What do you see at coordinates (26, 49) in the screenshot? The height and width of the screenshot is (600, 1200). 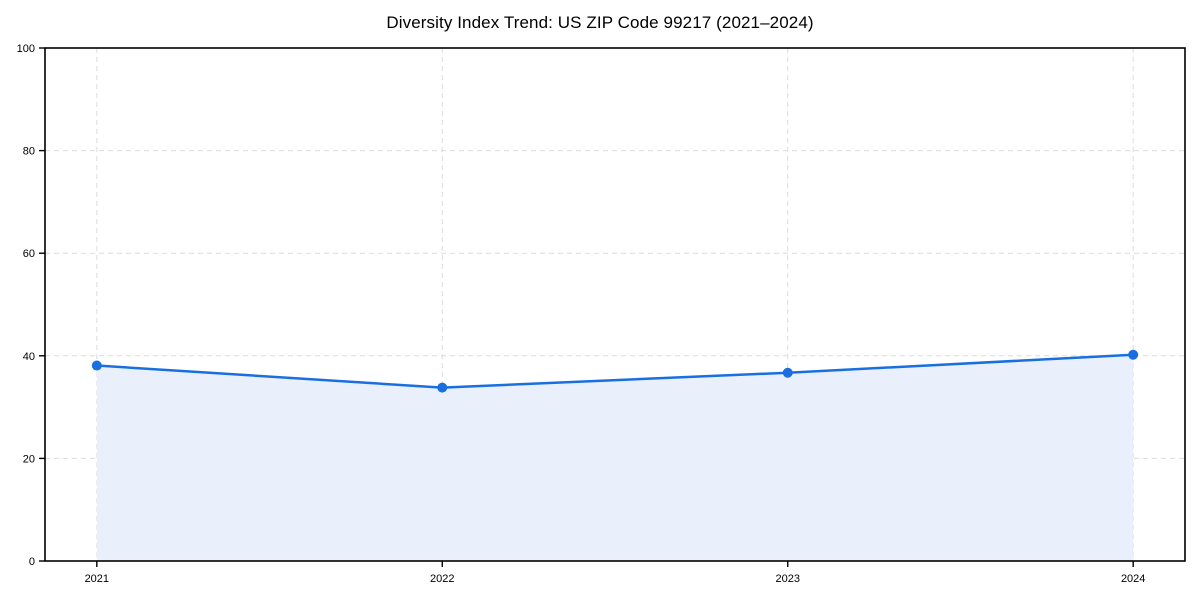 I see `y-tick-label: 100` at bounding box center [26, 49].